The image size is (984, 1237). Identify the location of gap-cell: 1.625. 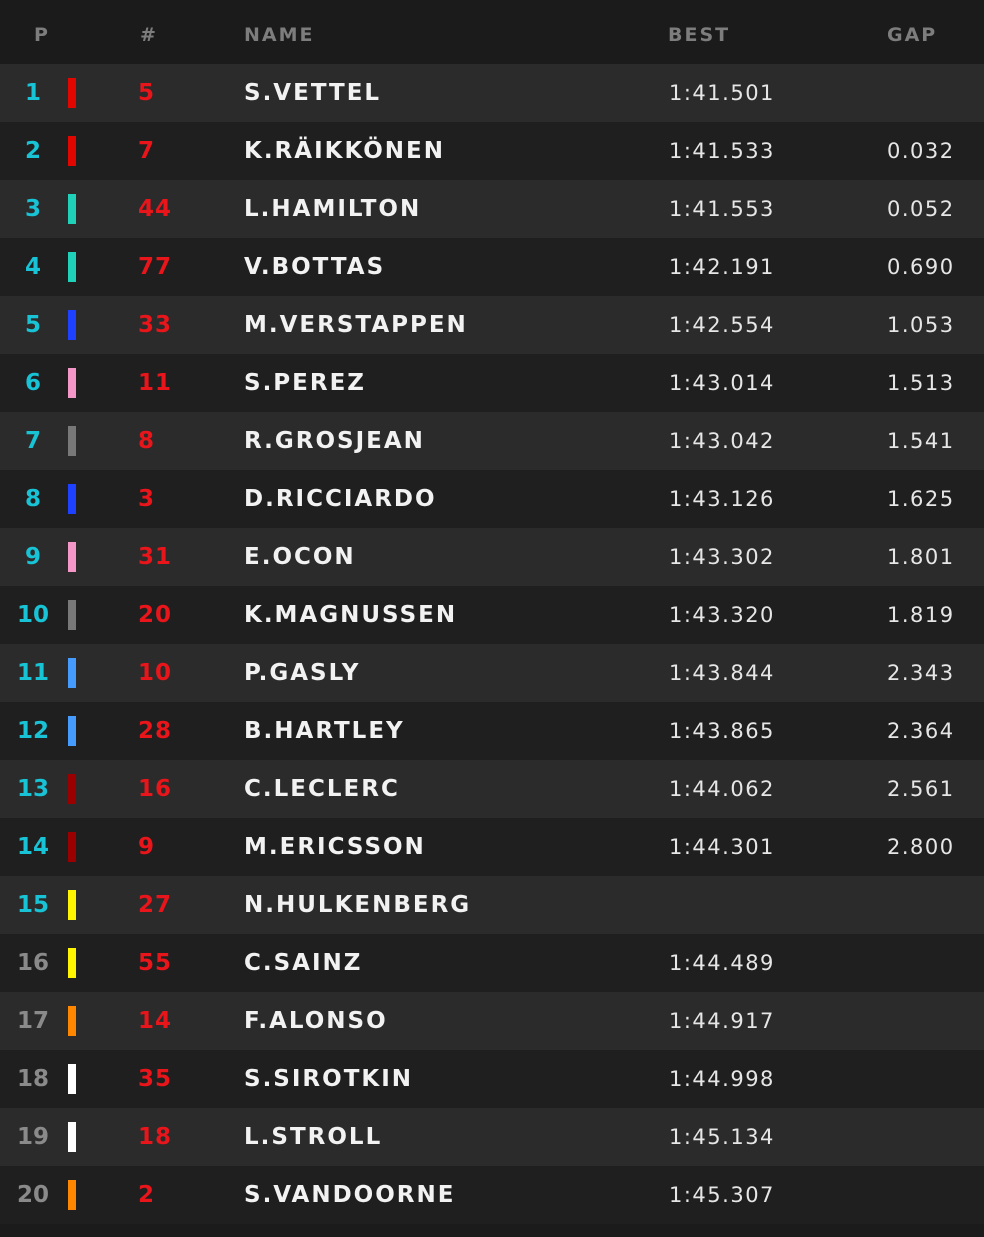
(921, 499).